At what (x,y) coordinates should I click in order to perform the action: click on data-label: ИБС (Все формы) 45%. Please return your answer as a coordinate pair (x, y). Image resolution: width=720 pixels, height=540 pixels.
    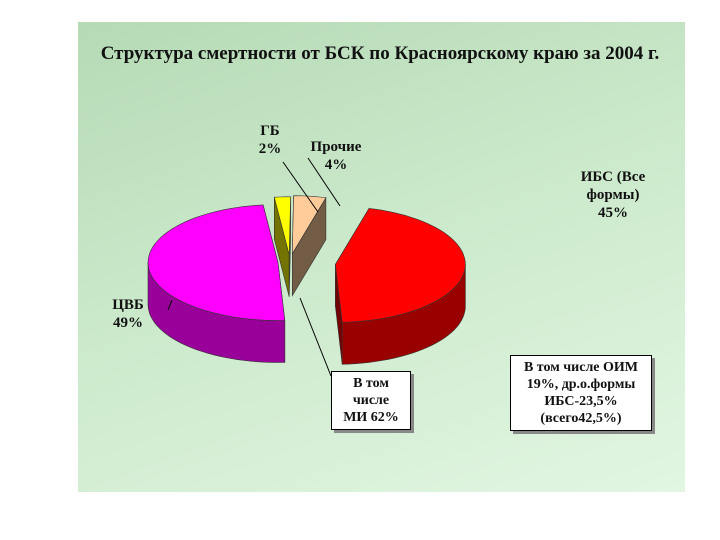
    Looking at the image, I should click on (613, 195).